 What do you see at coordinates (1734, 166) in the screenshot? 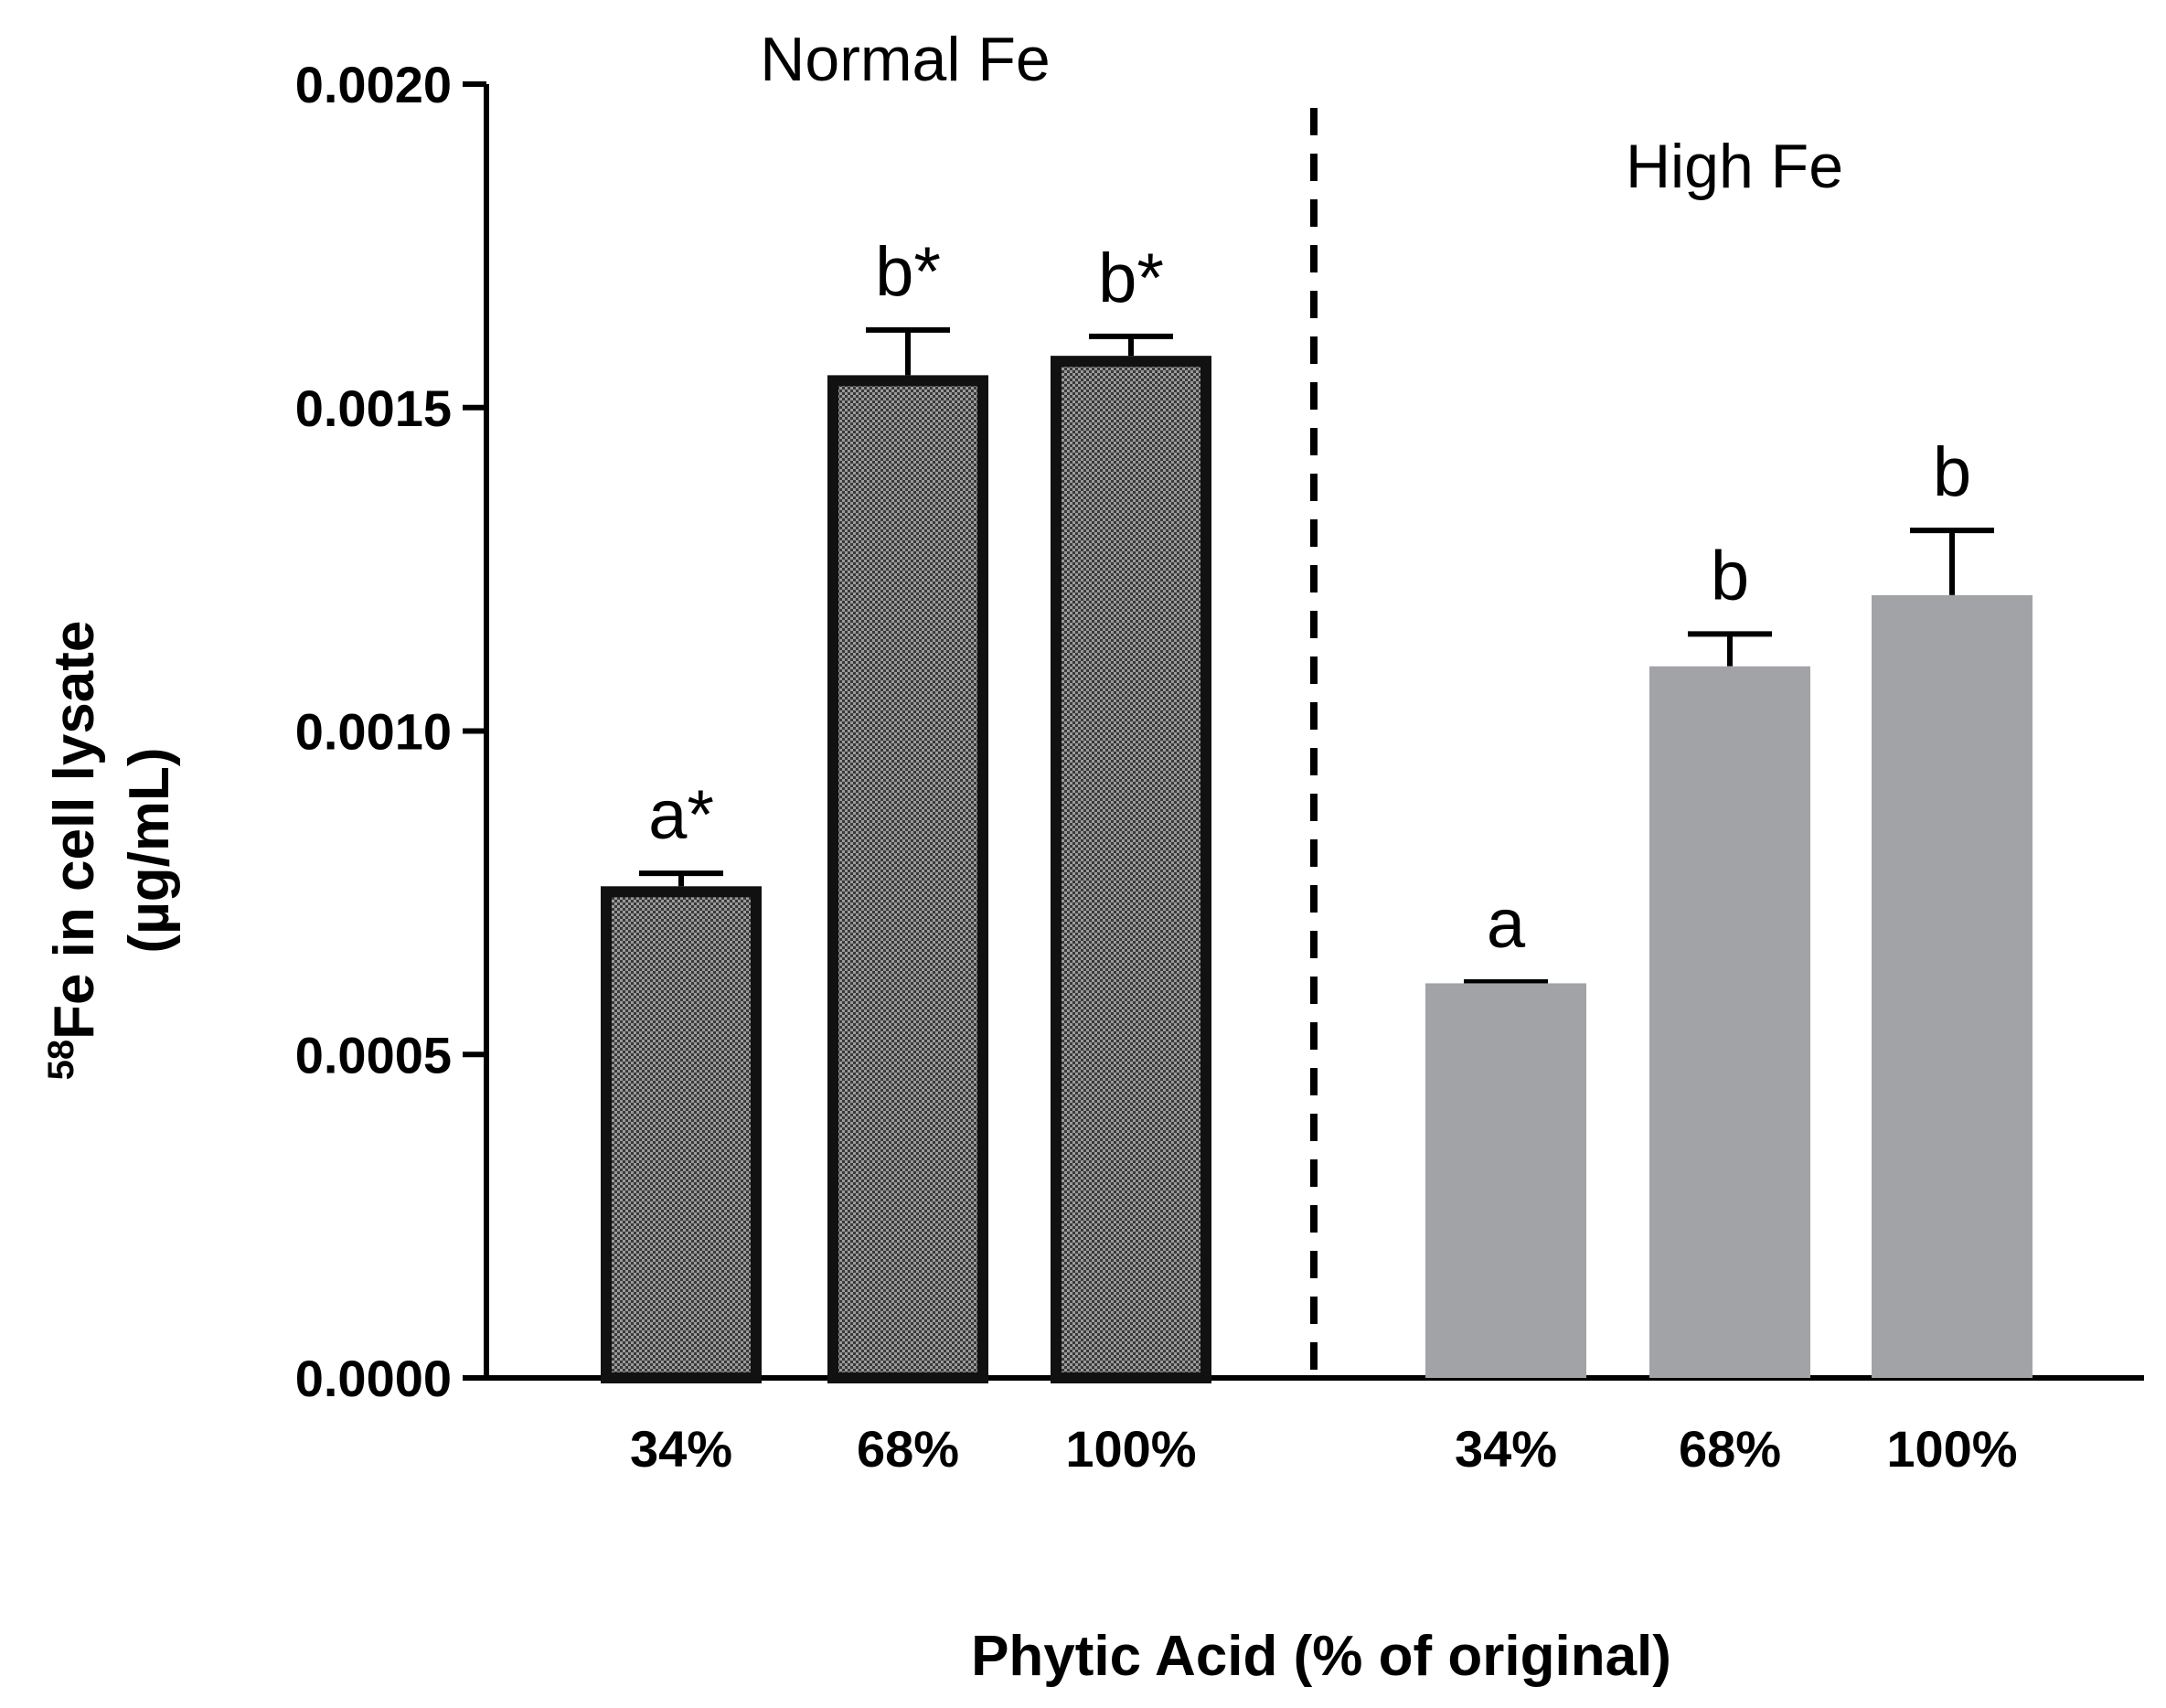
I see `group-label: High Fe` at bounding box center [1734, 166].